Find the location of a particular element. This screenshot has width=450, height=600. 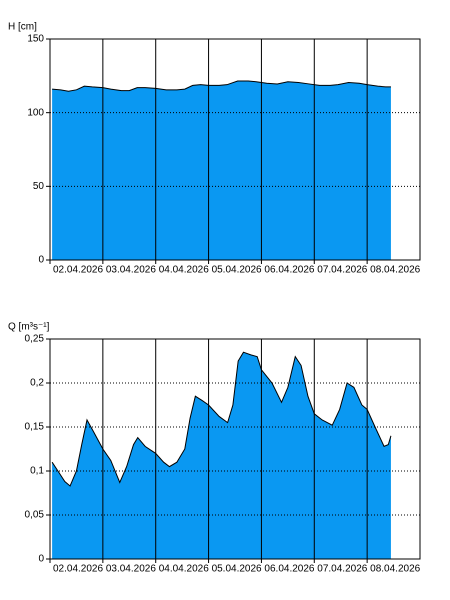

y-tick-label: 0,1 is located at coordinates (37, 471).